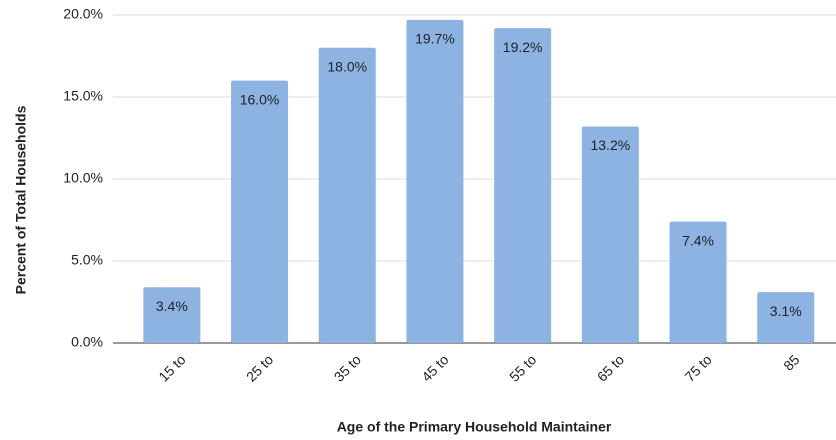 This screenshot has width=836, height=440. What do you see at coordinates (87, 342) in the screenshot?
I see `y-tick-label: 0.0%` at bounding box center [87, 342].